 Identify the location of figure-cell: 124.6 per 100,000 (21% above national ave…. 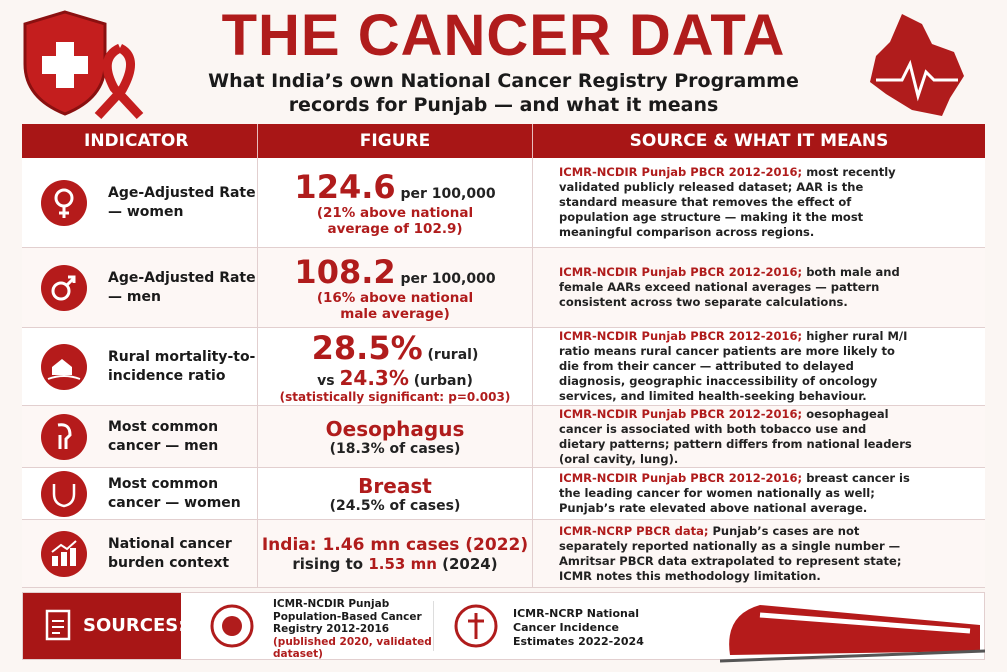
(395, 202).